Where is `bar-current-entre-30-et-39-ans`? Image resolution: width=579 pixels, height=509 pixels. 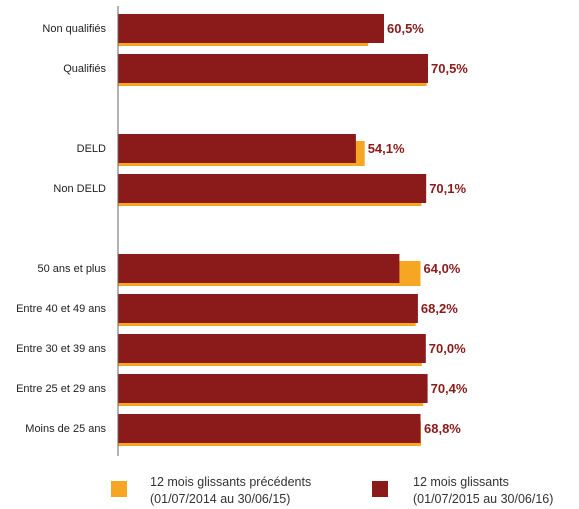 bar-current-entre-30-et-39-ans is located at coordinates (272, 348).